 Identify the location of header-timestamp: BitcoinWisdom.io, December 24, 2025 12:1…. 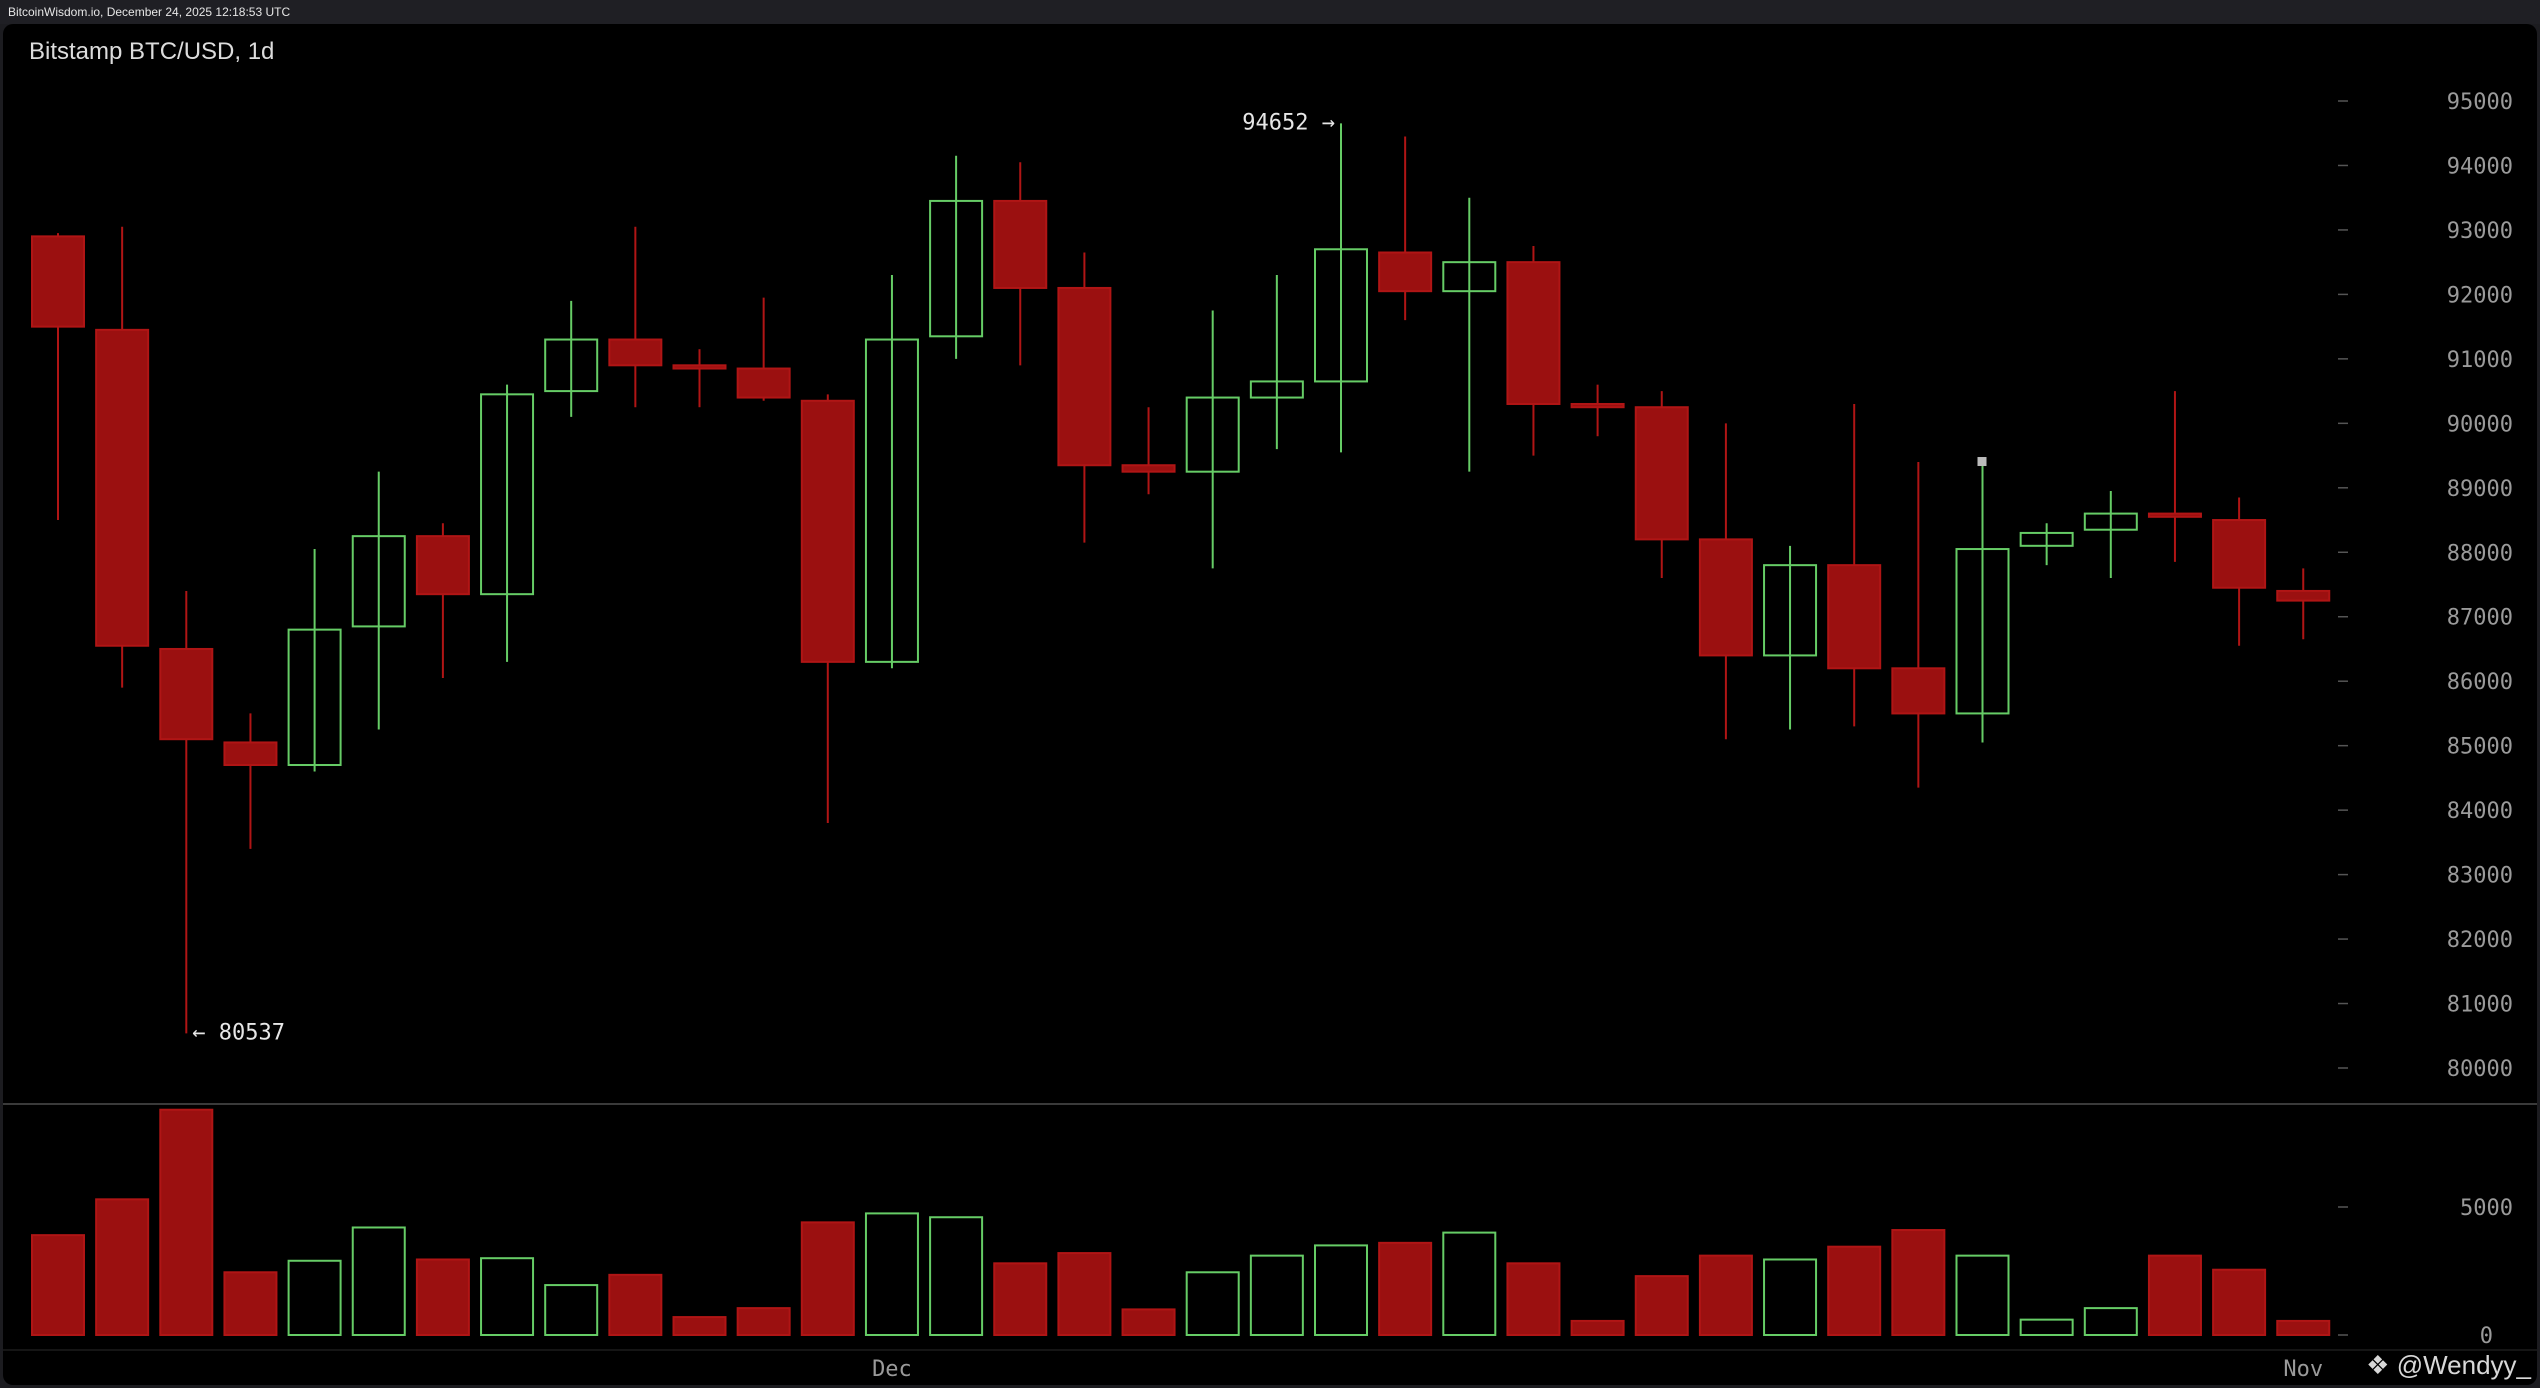
(149, 12).